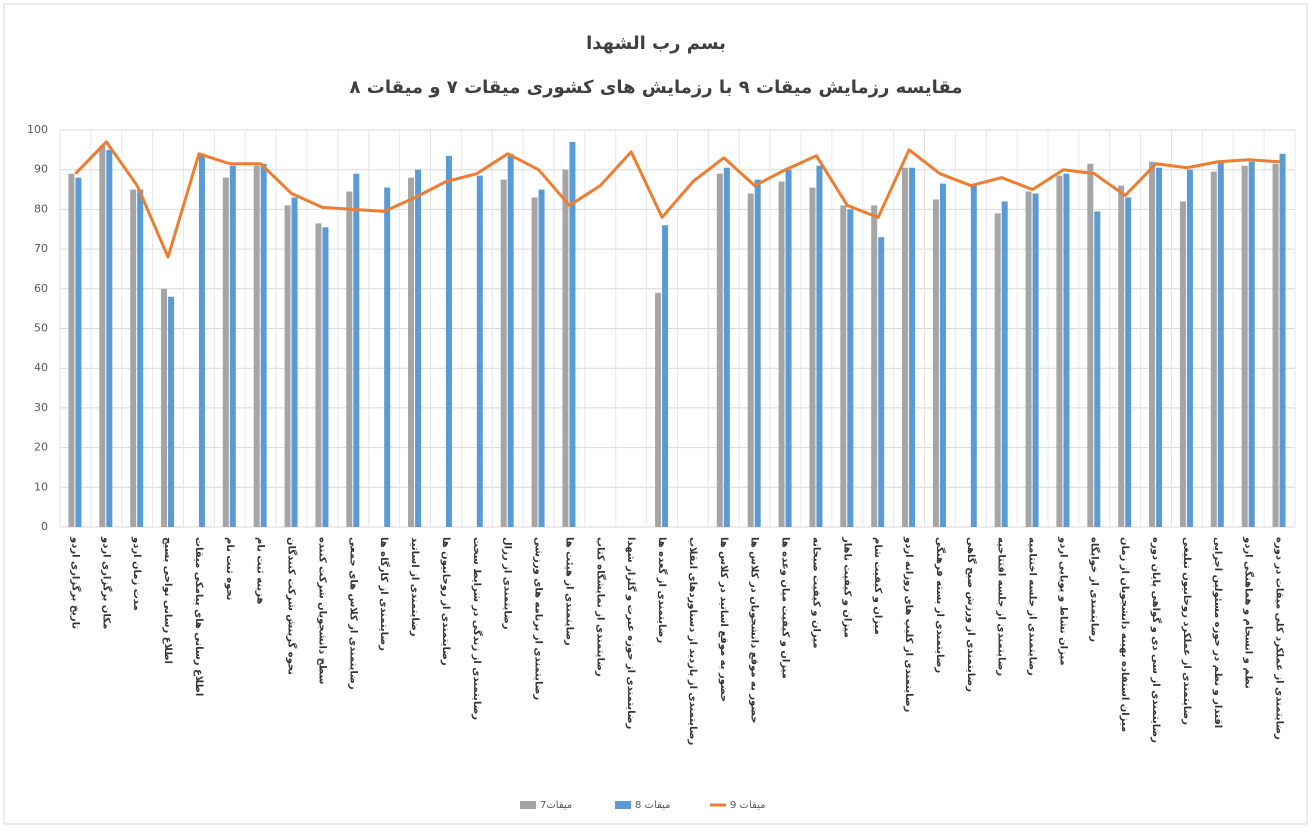 The width and height of the screenshot is (1312, 833). What do you see at coordinates (1062, 601) in the screenshot?
I see `x-tick-label: میزان نشاط و پویایی اردو` at bounding box center [1062, 601].